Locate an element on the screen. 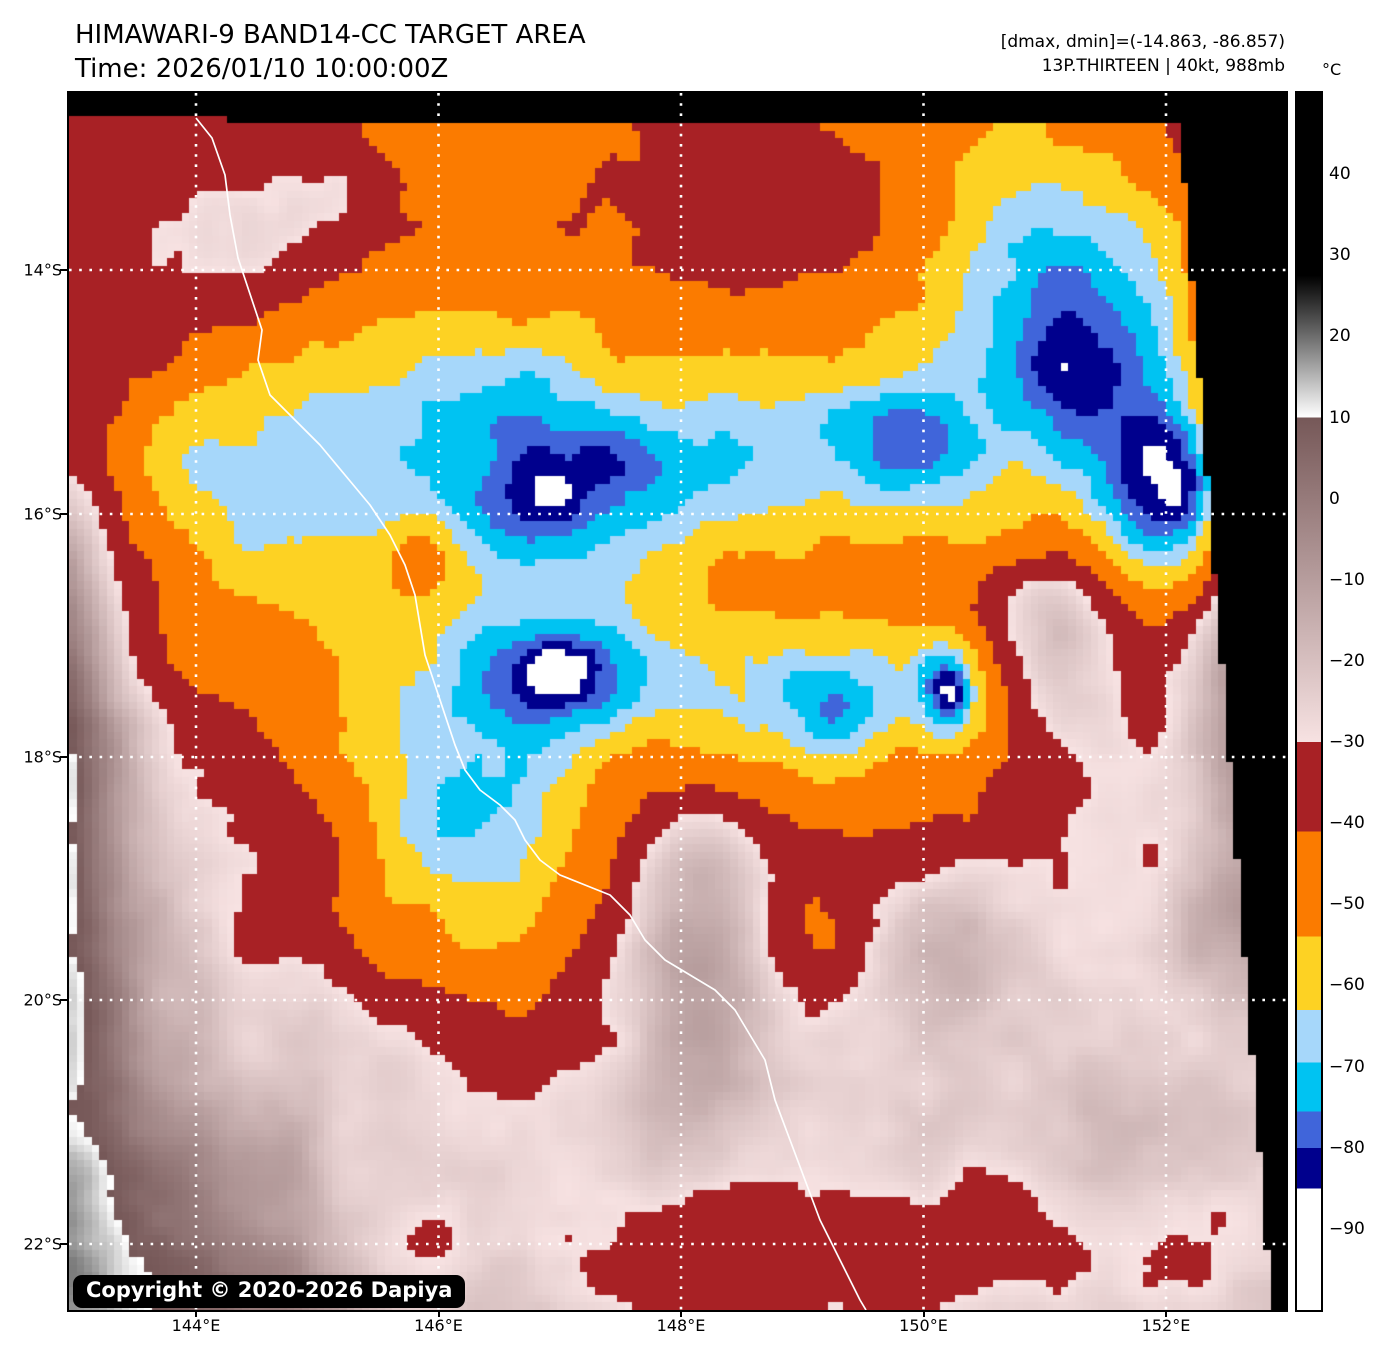  colorbar-tick-label: −30 is located at coordinates (1347, 742).